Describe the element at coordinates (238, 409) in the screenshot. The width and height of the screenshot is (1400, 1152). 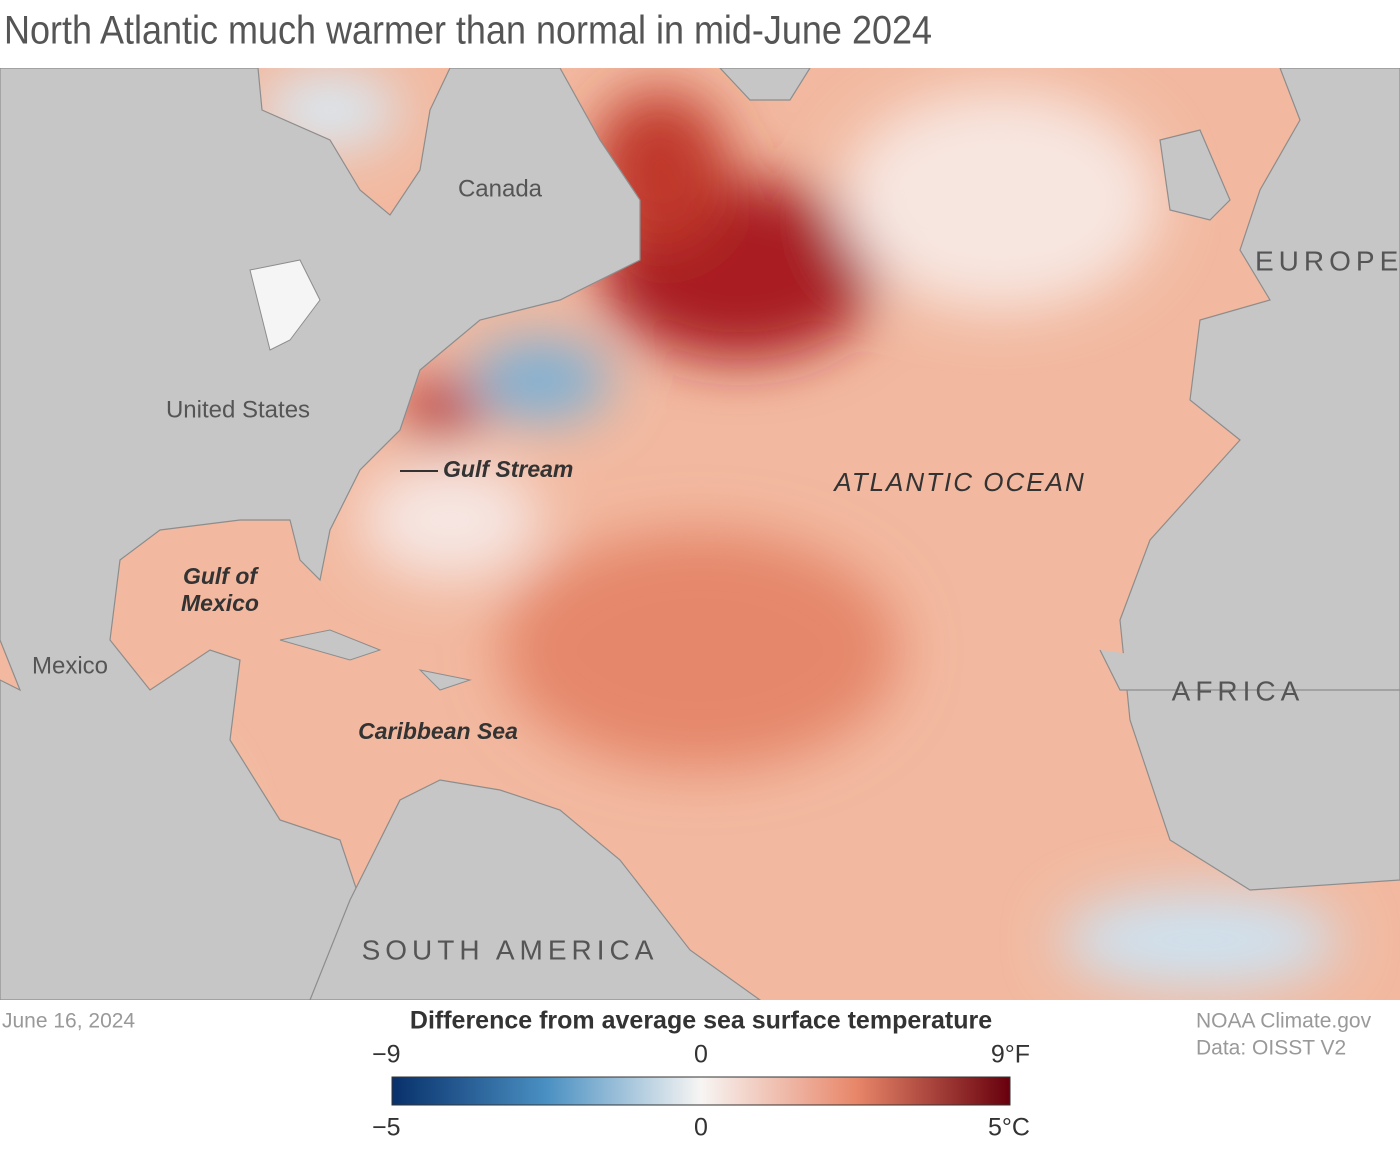
I see `label-us: United States` at that location.